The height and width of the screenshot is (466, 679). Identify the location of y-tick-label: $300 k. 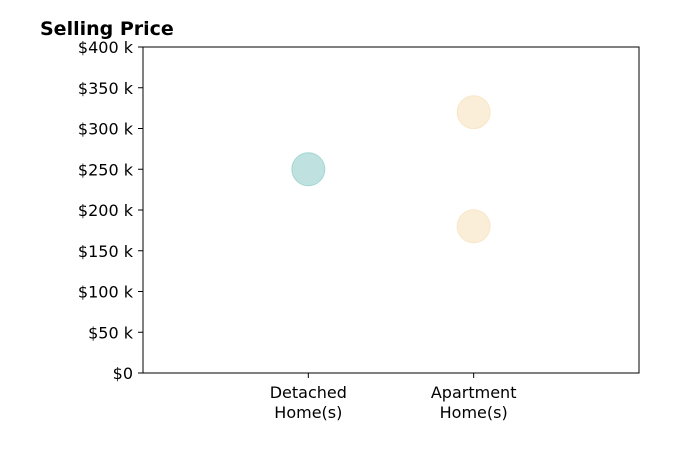
(106, 129).